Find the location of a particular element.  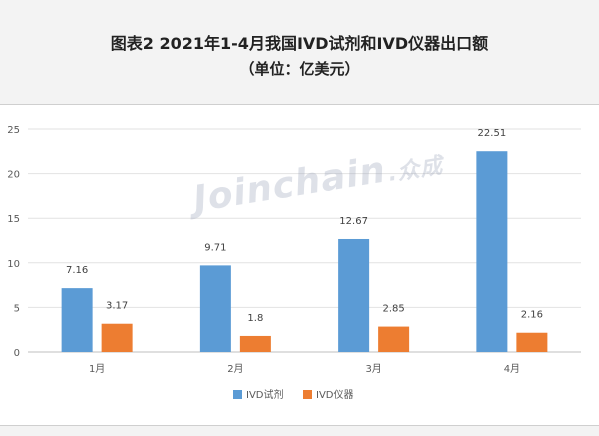

x-tick-label: 1月 is located at coordinates (97, 369).